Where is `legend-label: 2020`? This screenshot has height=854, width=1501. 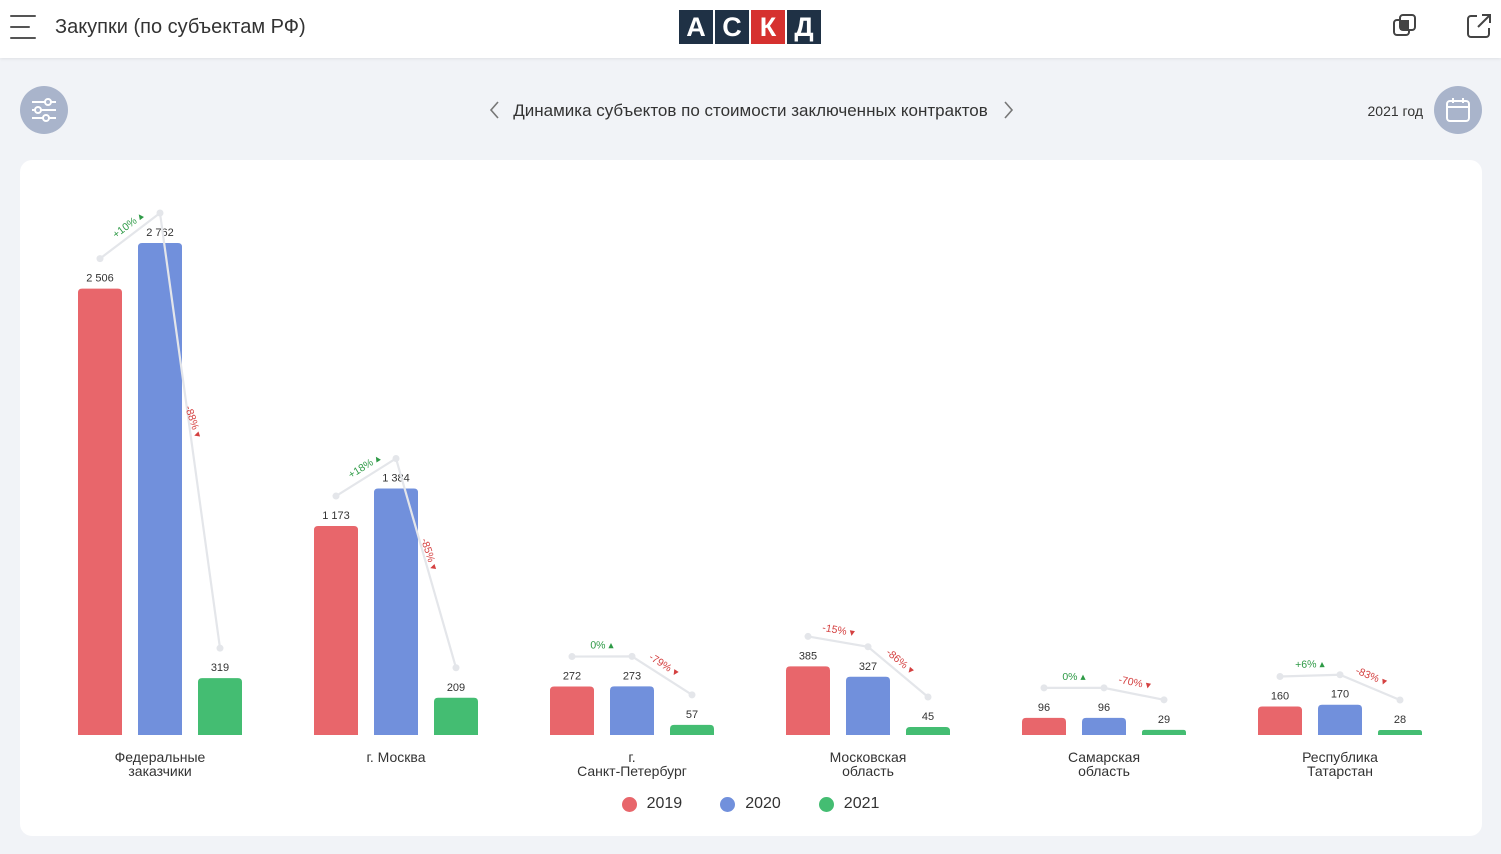
legend-label: 2020 is located at coordinates (763, 803).